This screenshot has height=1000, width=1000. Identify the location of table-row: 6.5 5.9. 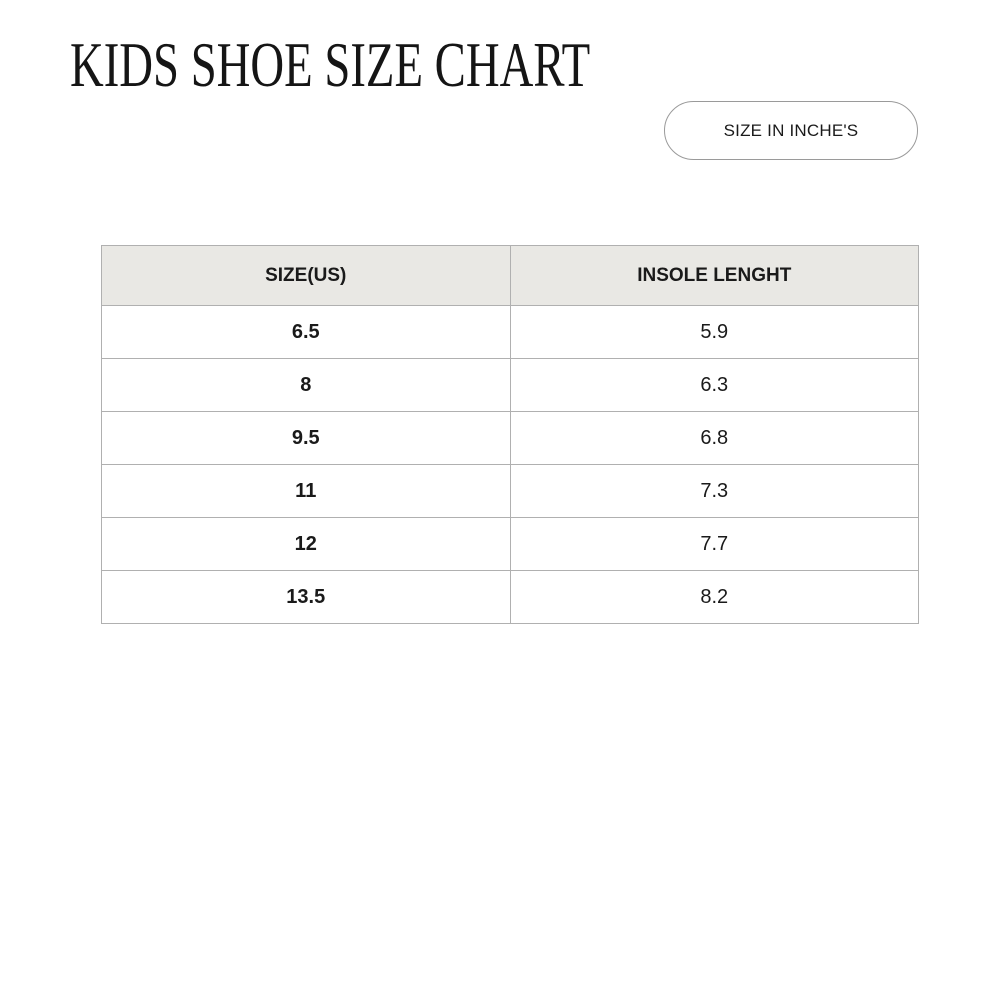
(510, 332).